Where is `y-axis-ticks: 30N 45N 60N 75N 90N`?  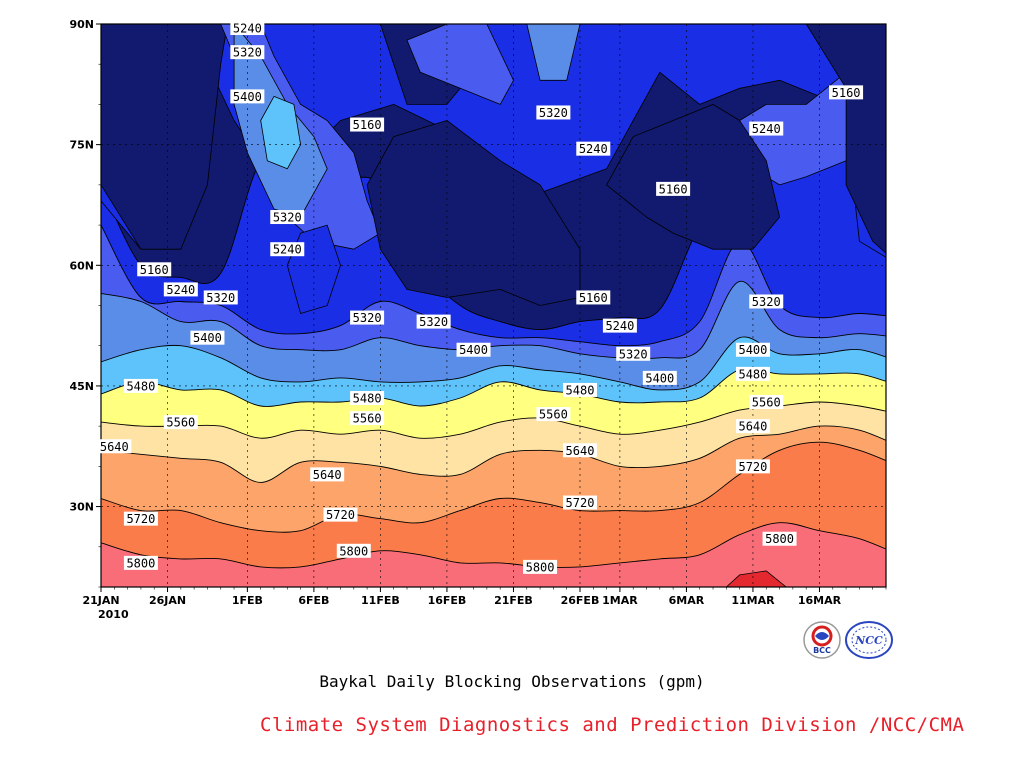 y-axis-ticks: 30N 45N 60N 75N 90N is located at coordinates (85, 303).